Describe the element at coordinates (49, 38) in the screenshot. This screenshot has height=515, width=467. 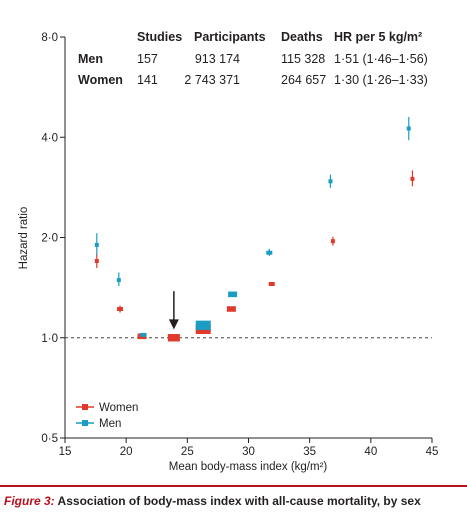
I see `y-tick-label: 8·0` at that location.